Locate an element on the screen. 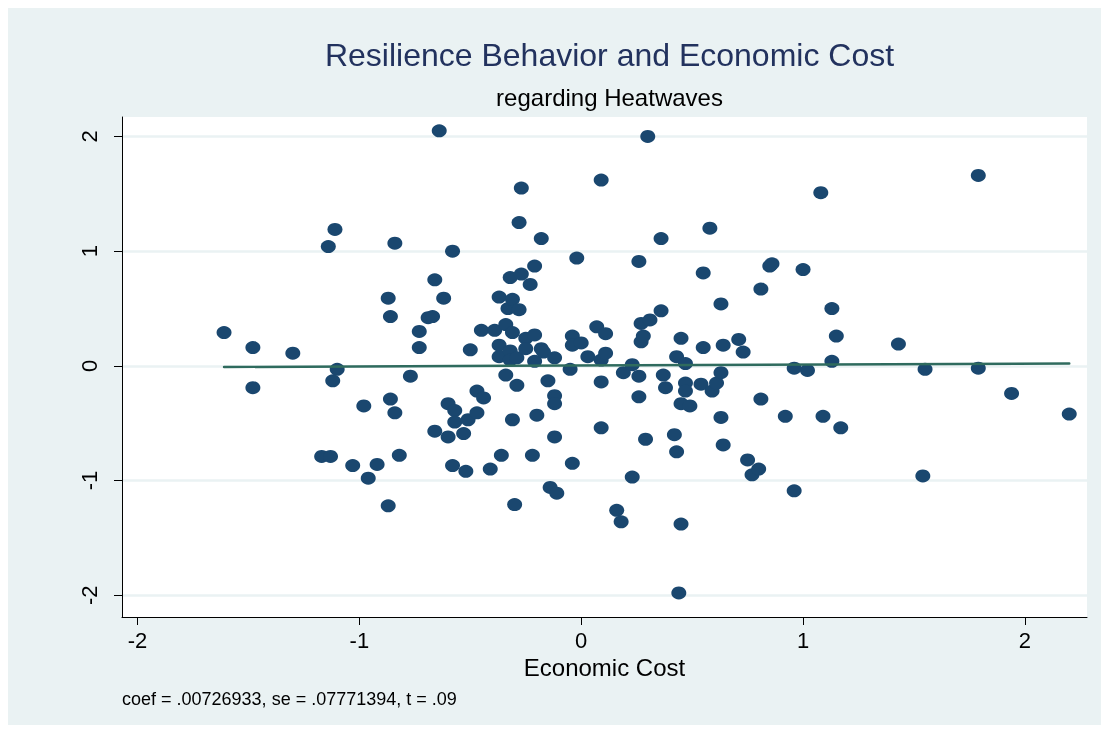 The height and width of the screenshot is (733, 1109). x-tick-label: 0 is located at coordinates (581, 640).